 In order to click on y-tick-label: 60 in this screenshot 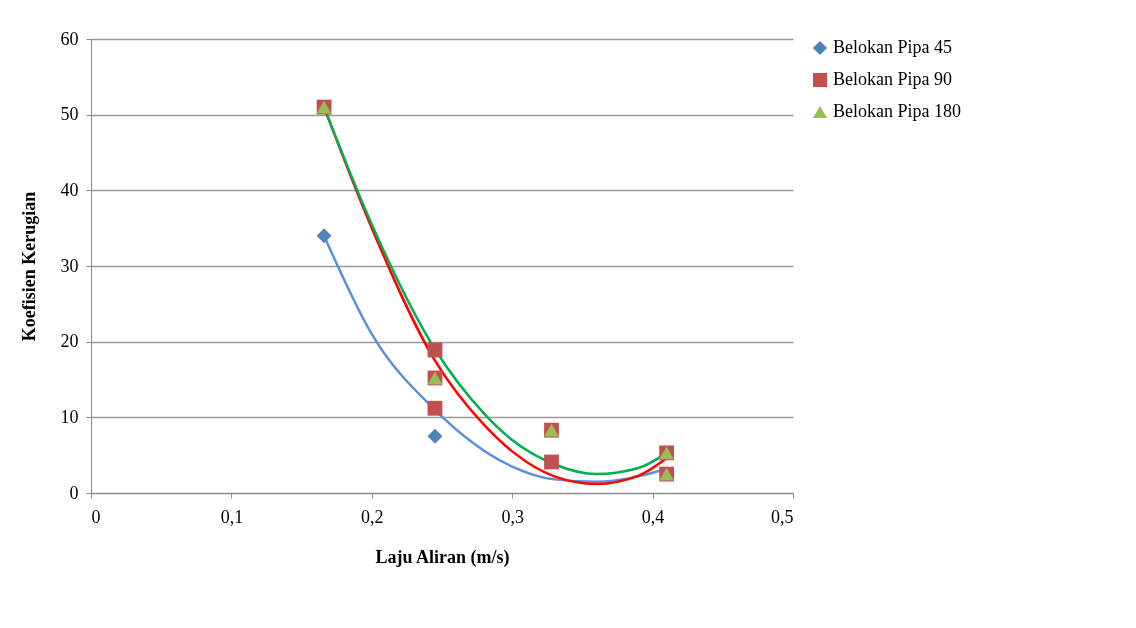, I will do `click(69, 38)`.